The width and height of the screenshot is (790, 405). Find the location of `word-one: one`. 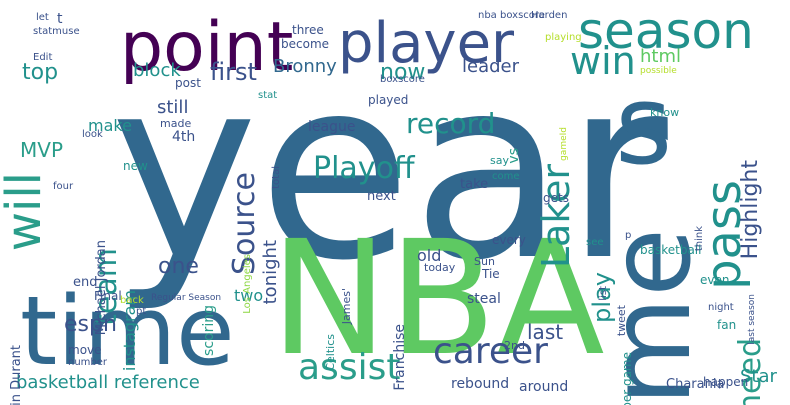

word-one: one is located at coordinates (178, 266).